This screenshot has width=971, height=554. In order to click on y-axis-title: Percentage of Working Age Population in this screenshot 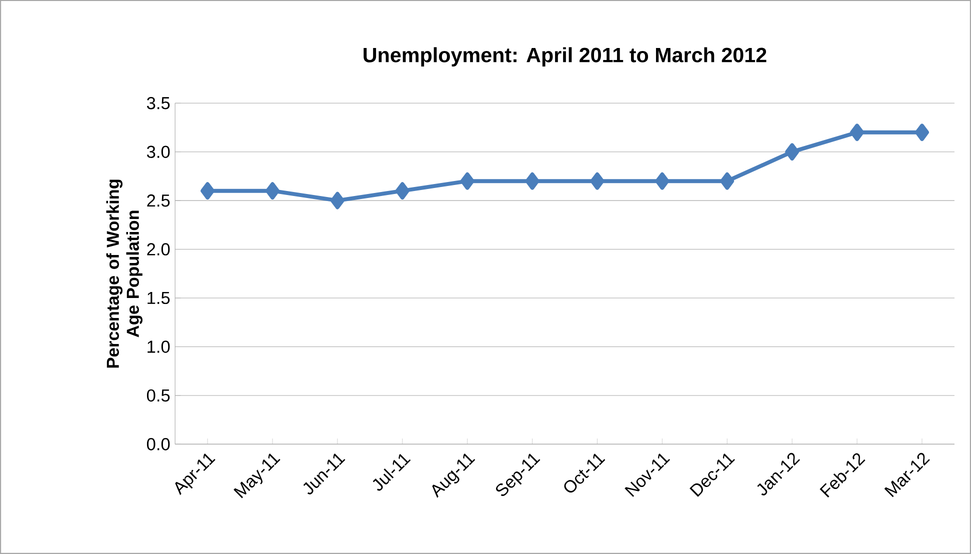, I will do `click(124, 274)`.